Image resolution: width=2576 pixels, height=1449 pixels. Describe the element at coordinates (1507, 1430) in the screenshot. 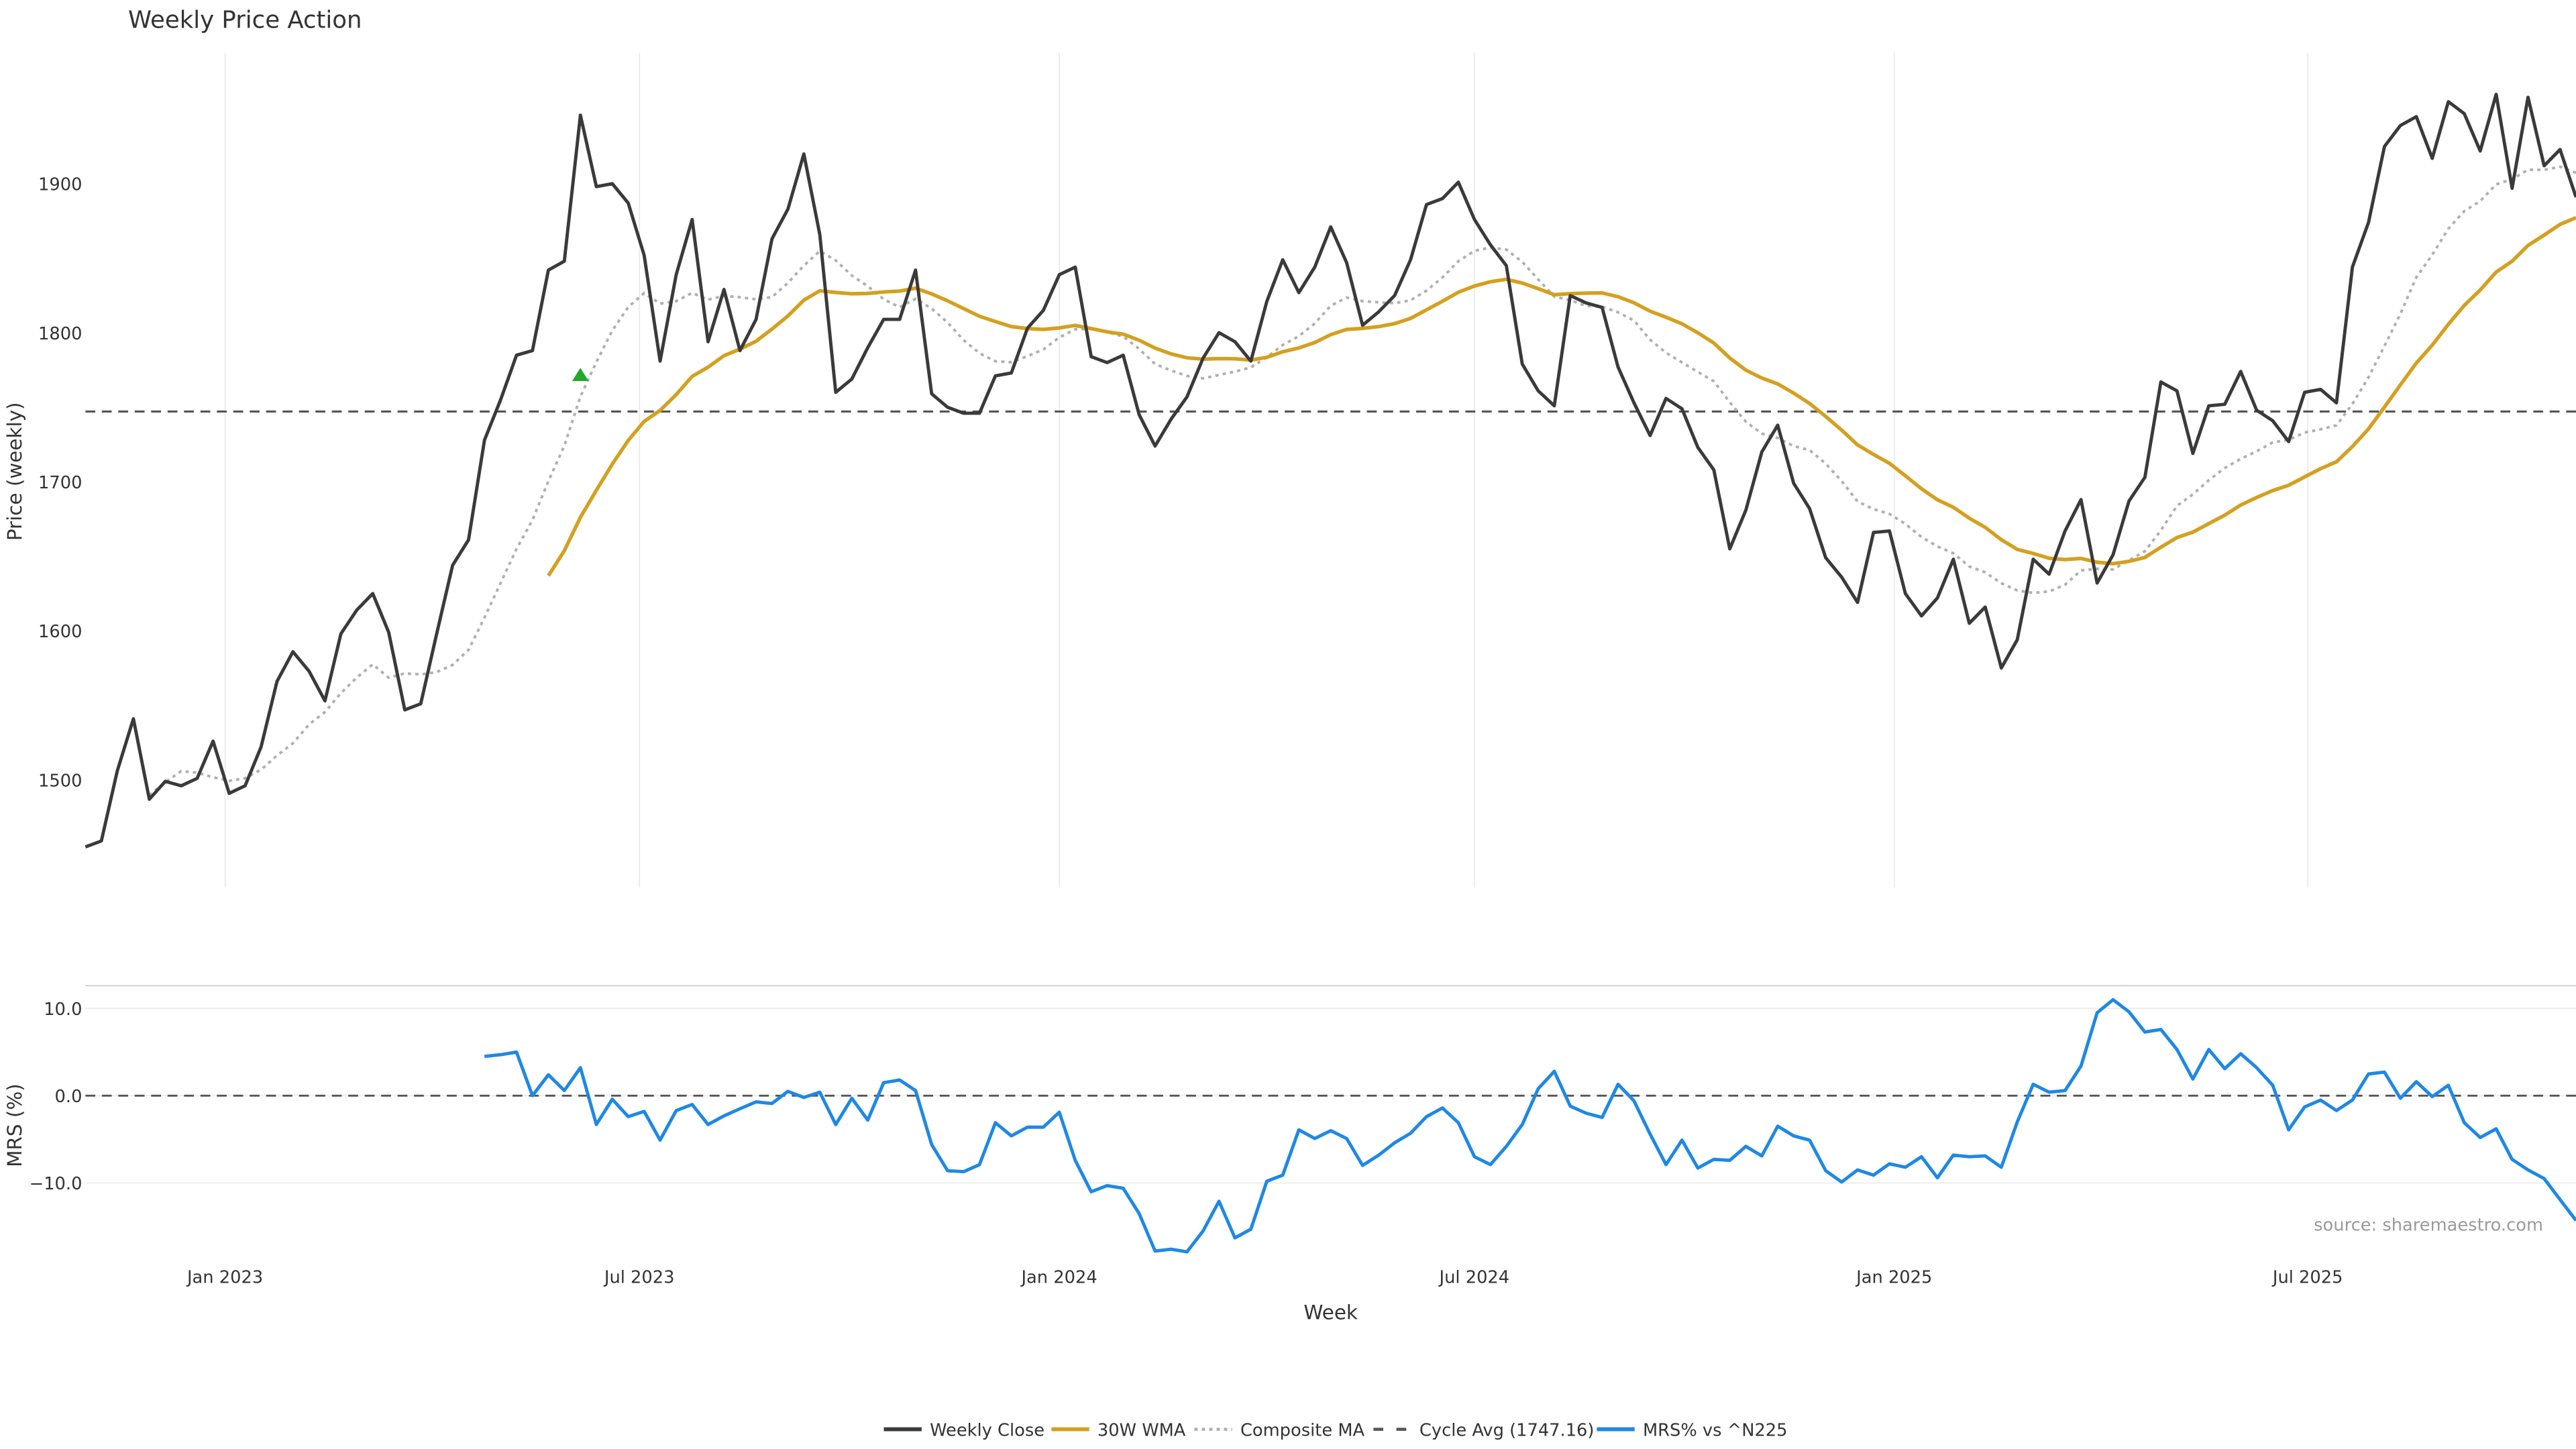

I see `legend-label: Cycle Avg (1747.16)` at that location.